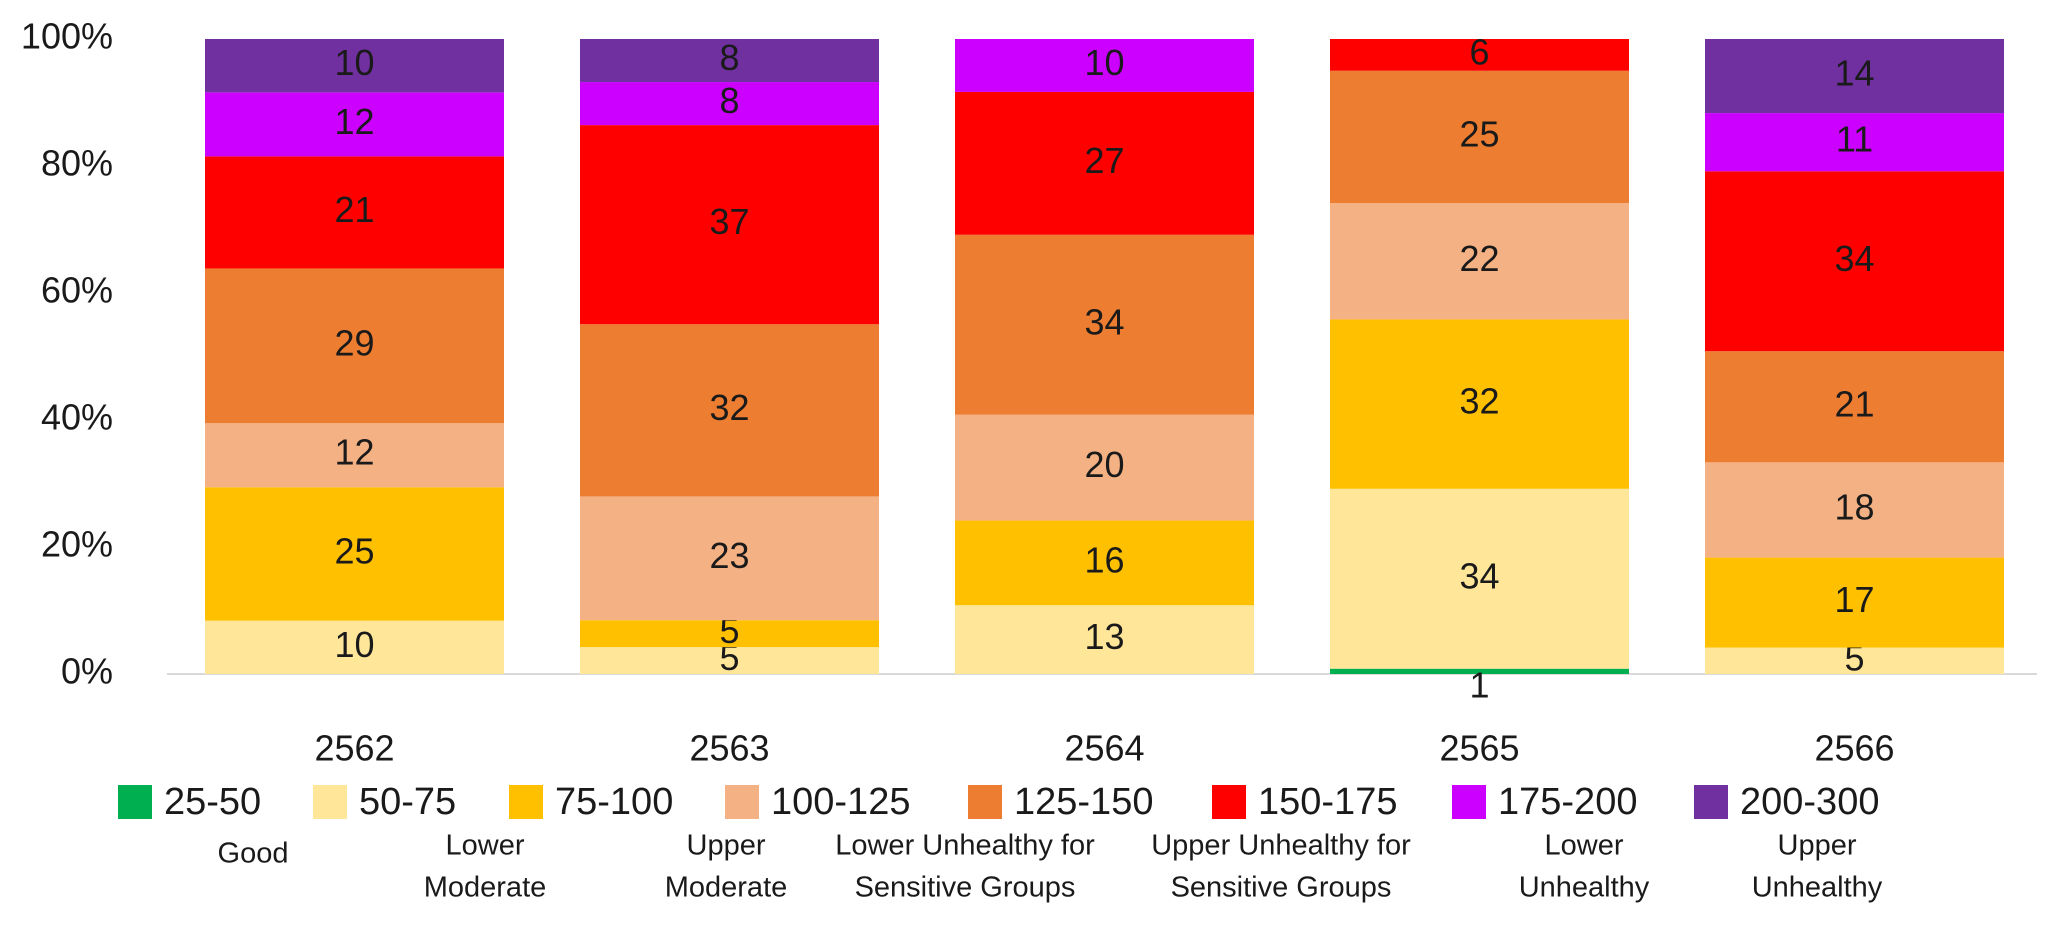 The image size is (2048, 935). I want to click on value-label: 1, so click(1479, 685).